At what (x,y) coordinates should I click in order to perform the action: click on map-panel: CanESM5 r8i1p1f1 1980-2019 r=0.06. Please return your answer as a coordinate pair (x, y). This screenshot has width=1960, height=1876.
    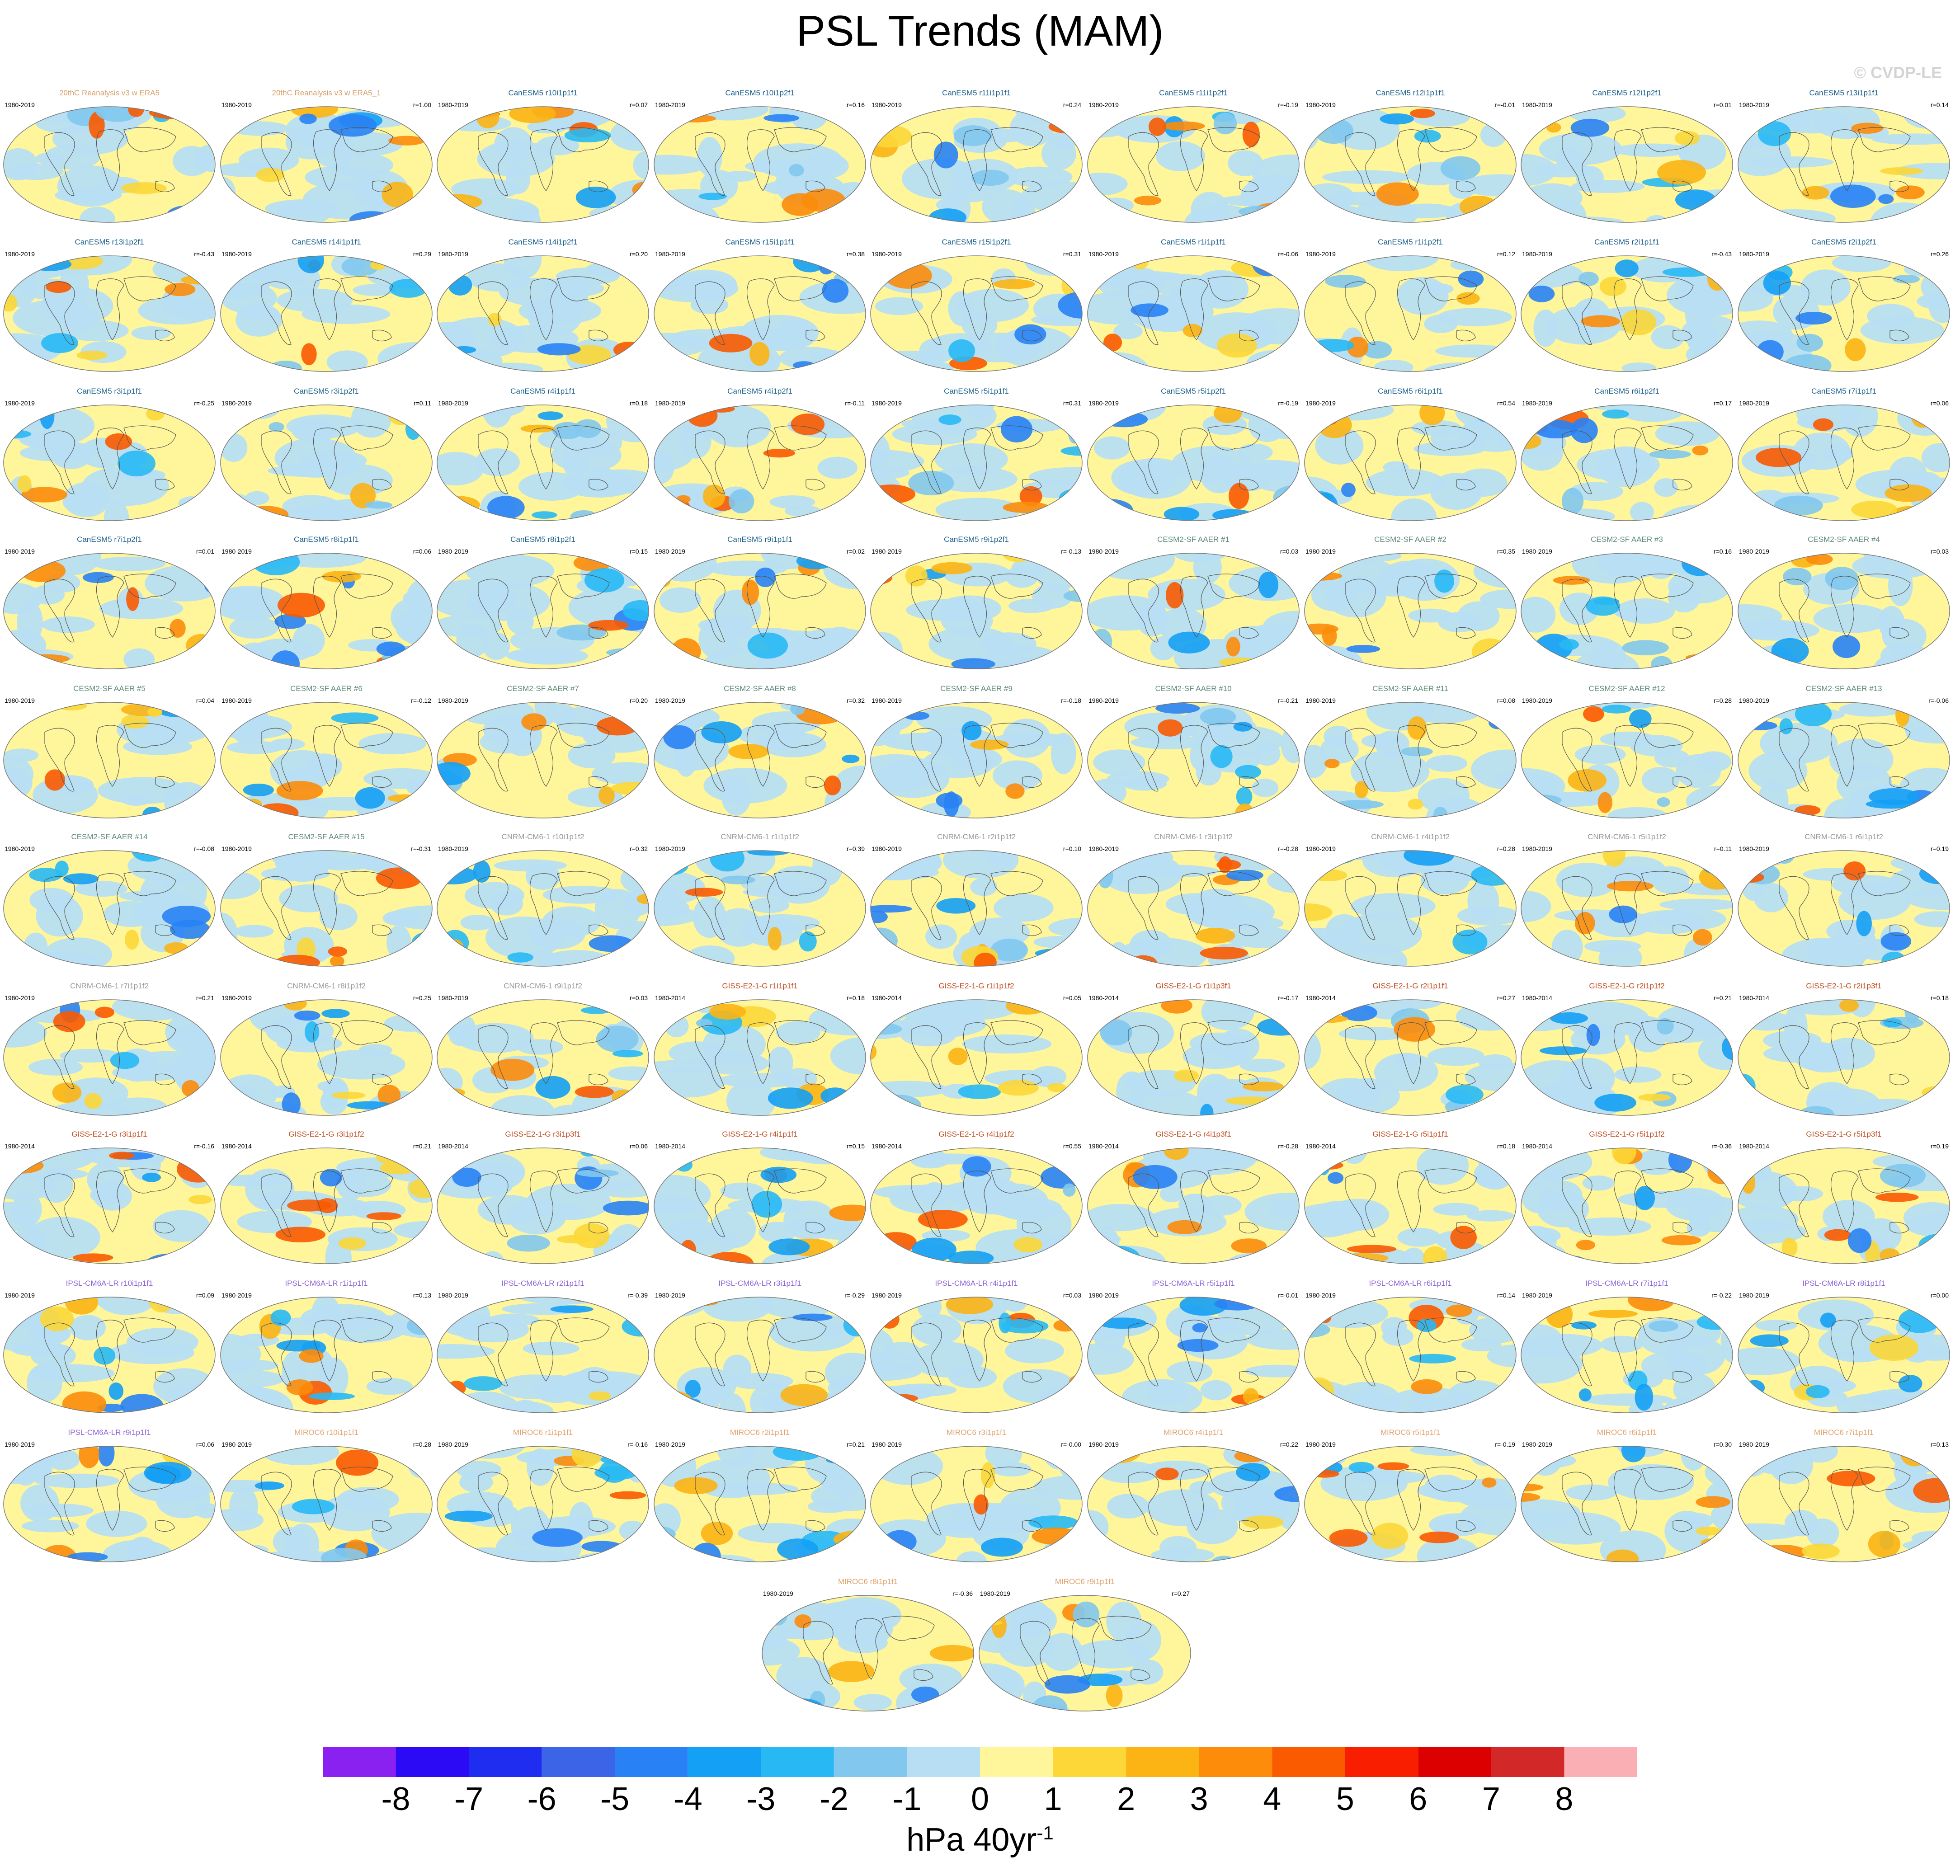
    Looking at the image, I should click on (326, 603).